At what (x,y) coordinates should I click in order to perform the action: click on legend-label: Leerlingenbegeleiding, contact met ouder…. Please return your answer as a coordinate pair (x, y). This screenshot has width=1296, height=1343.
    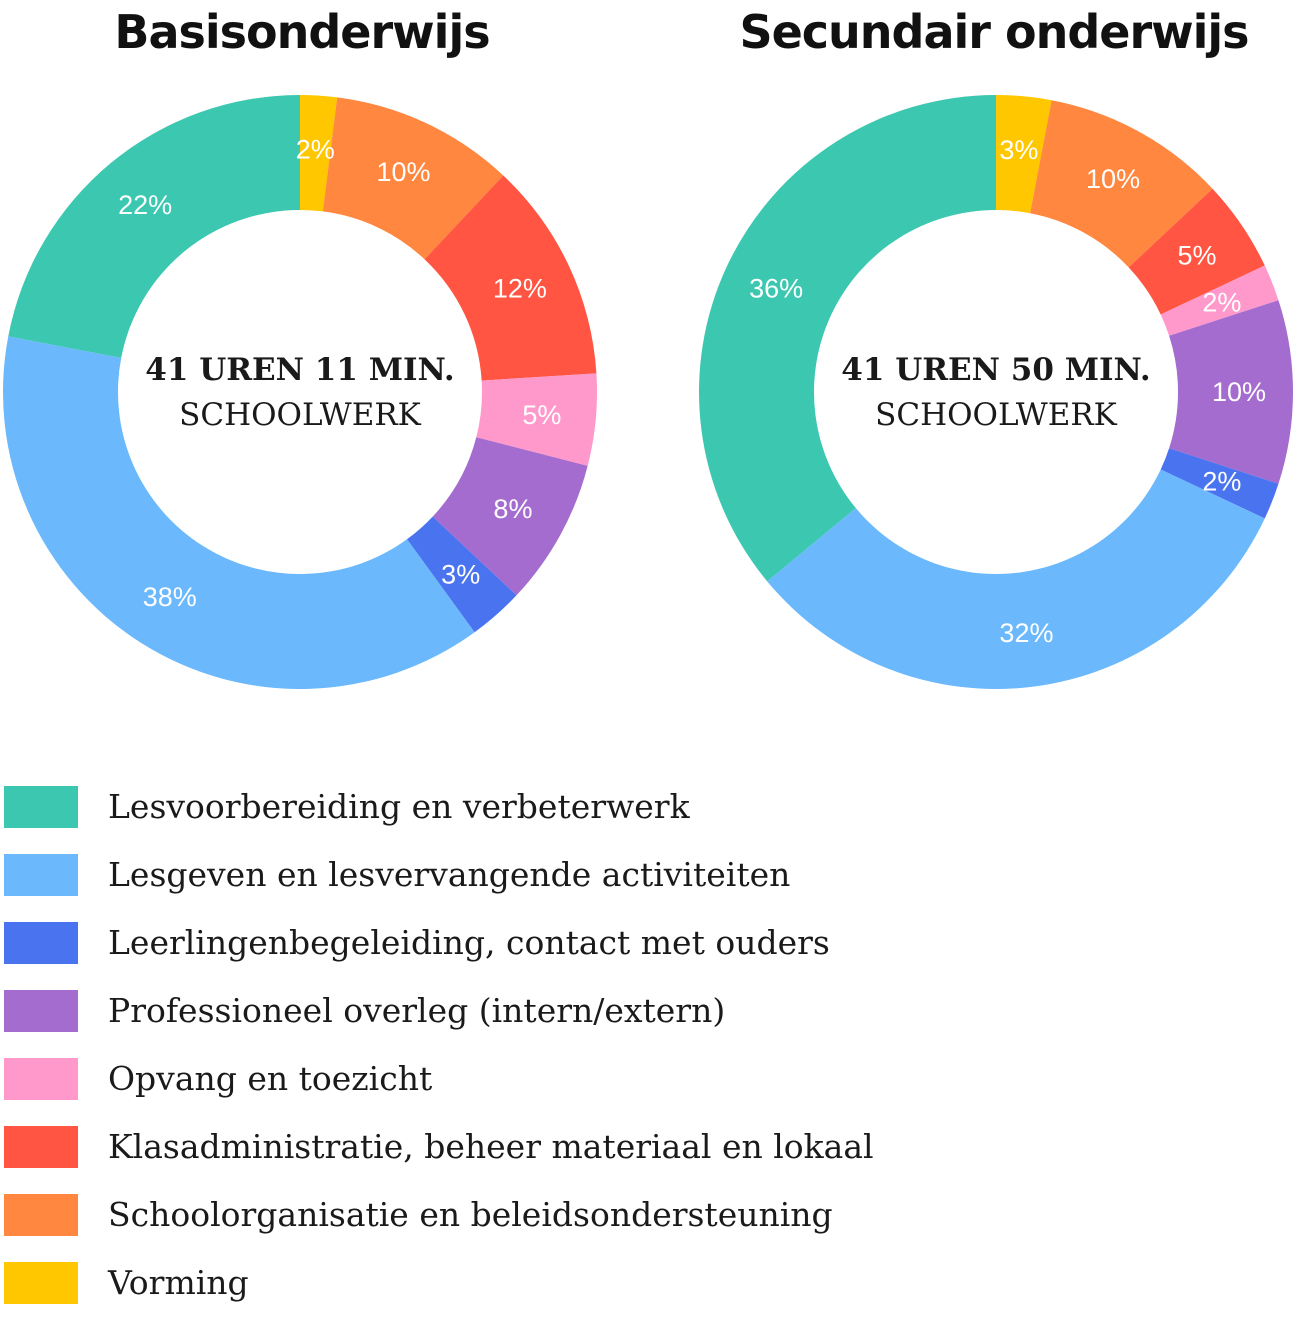
    Looking at the image, I should click on (469, 942).